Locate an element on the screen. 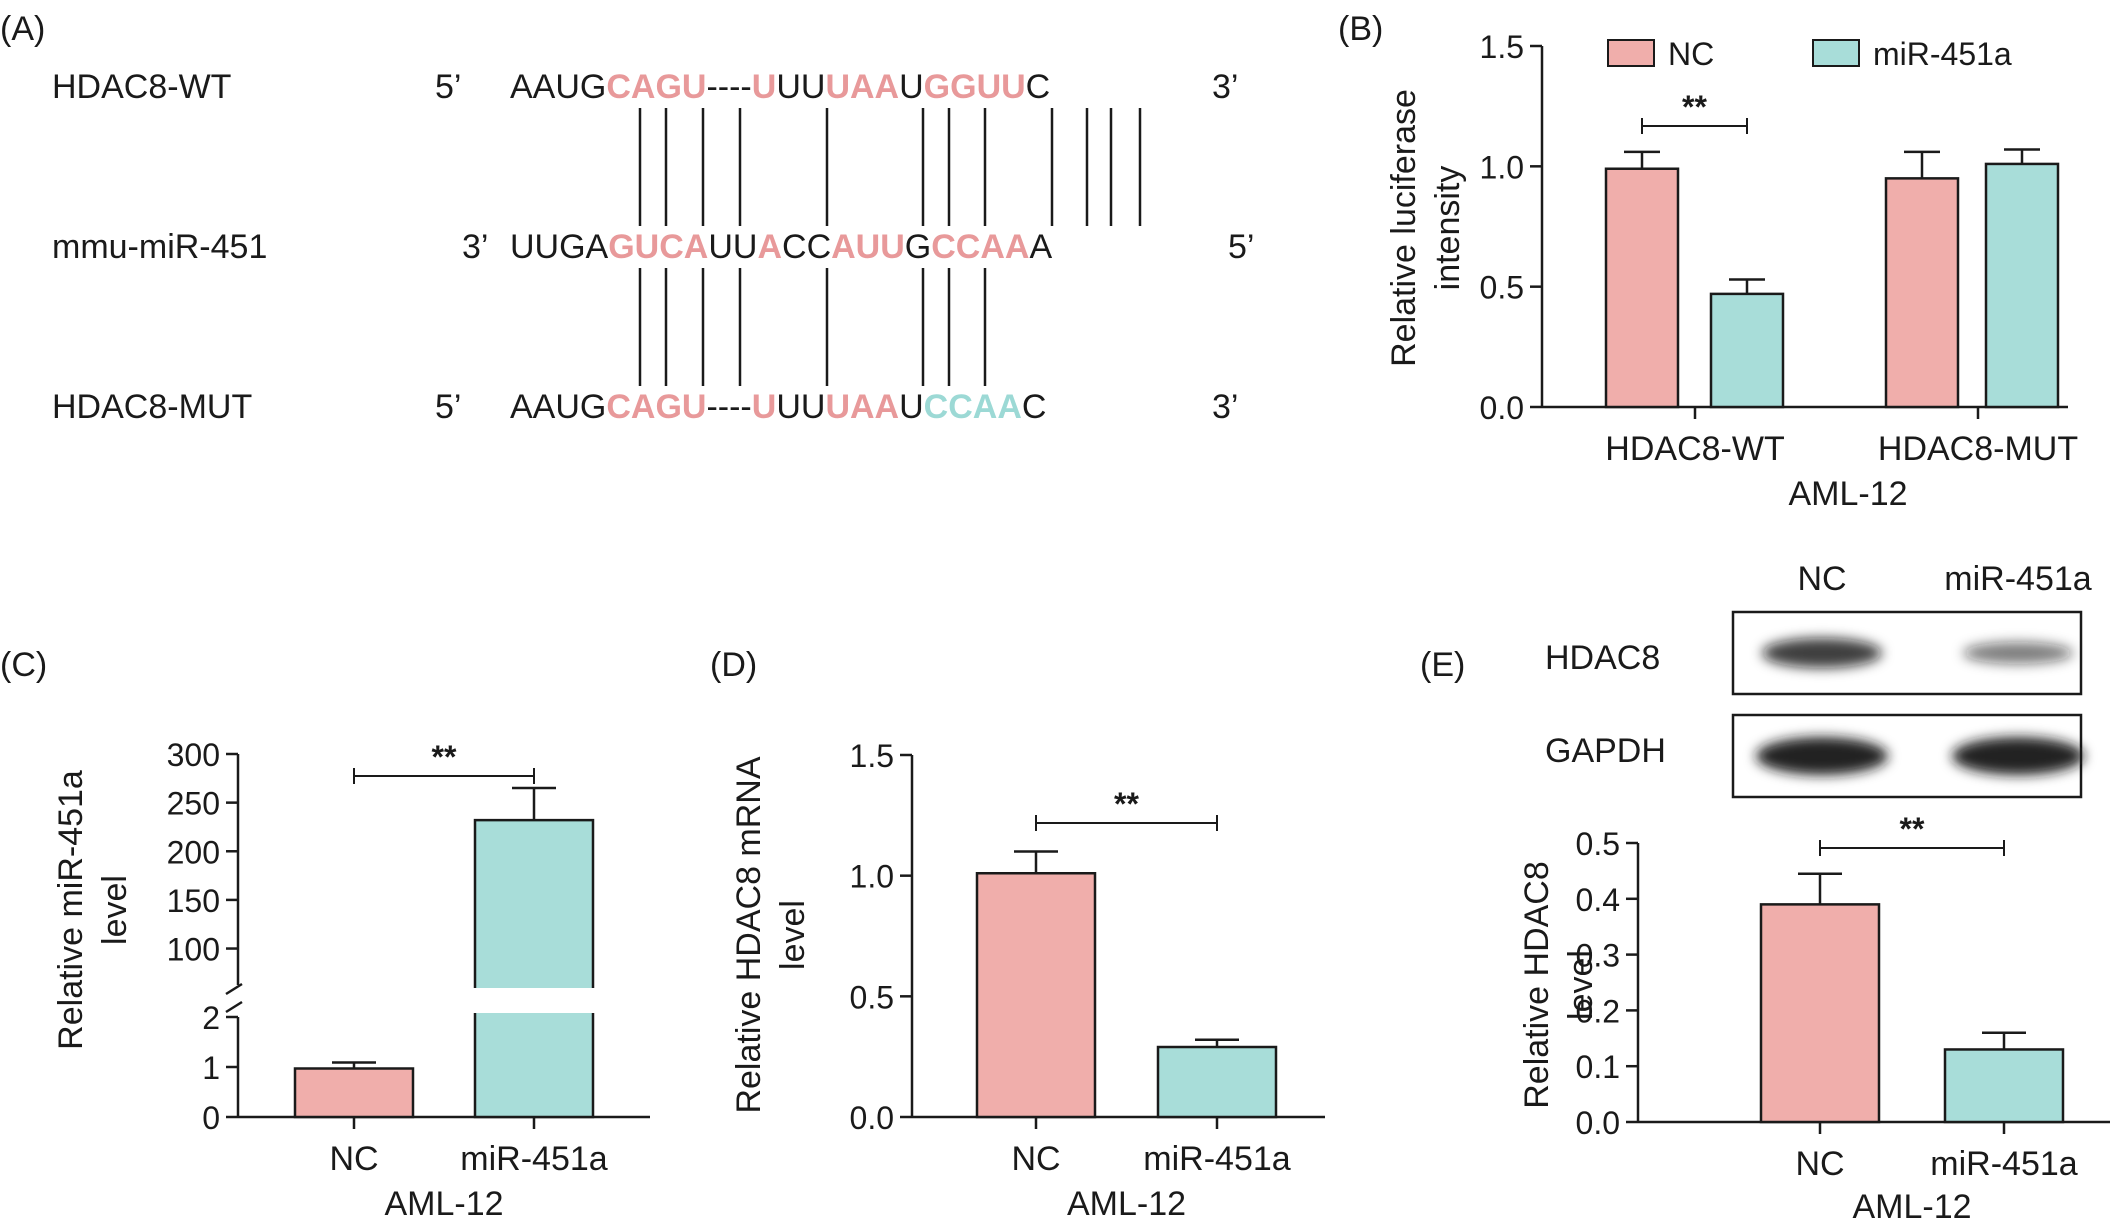 This screenshot has height=1221, width=2128. prime-left-mut: 5’ is located at coordinates (448, 407).